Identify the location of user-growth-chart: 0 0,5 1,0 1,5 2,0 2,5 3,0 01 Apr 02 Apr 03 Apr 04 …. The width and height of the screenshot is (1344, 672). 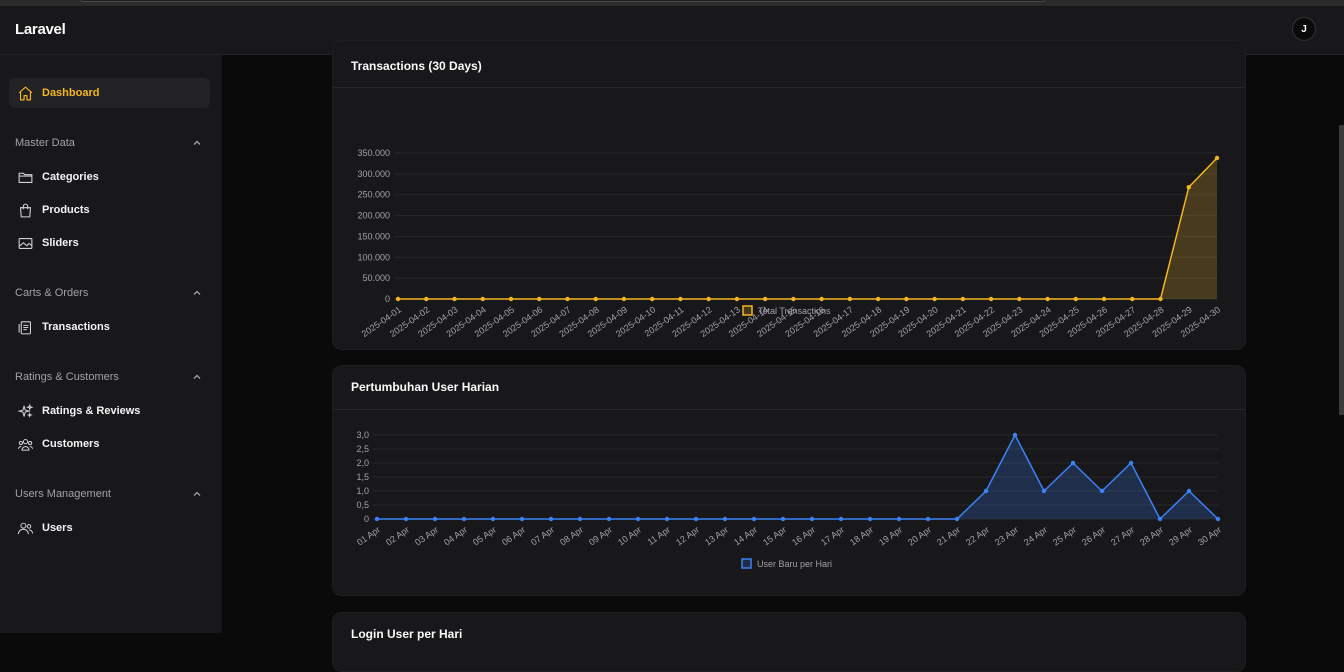
(789, 499).